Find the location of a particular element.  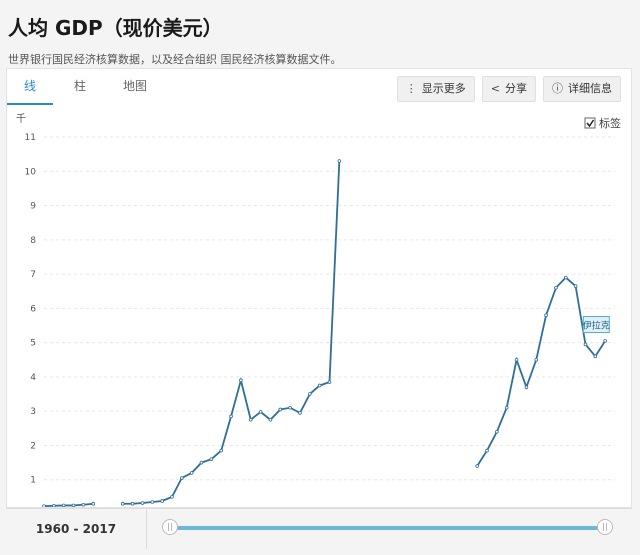

tab-bar: 柱 is located at coordinates (79, 86).